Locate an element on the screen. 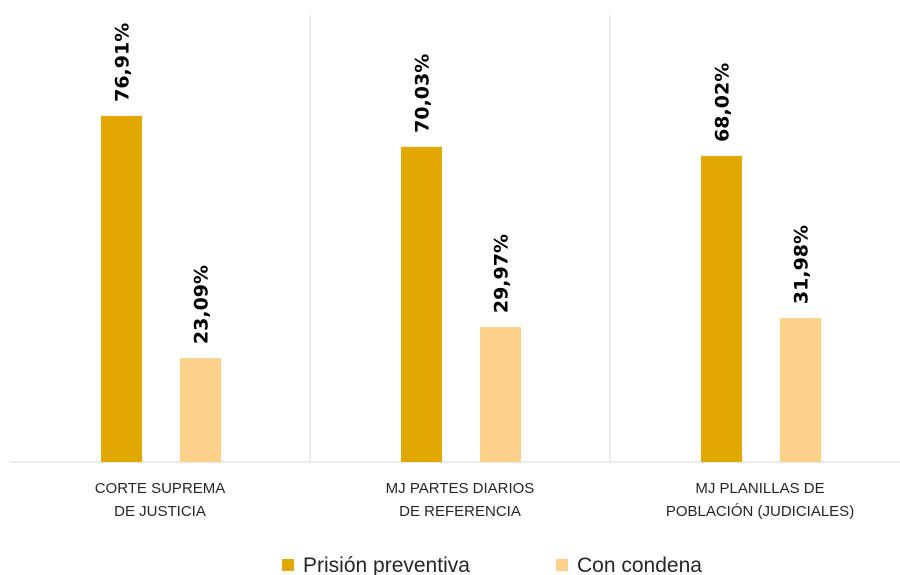 Image resolution: width=900 pixels, height=575 pixels. data-label: 31,98% is located at coordinates (802, 264).